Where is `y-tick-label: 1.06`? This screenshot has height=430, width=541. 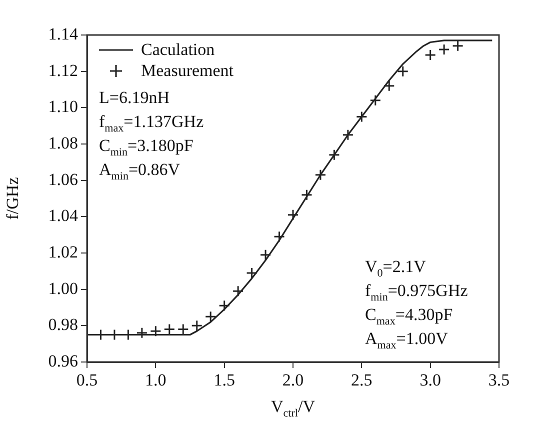
y-tick-label: 1.06 is located at coordinates (63, 179).